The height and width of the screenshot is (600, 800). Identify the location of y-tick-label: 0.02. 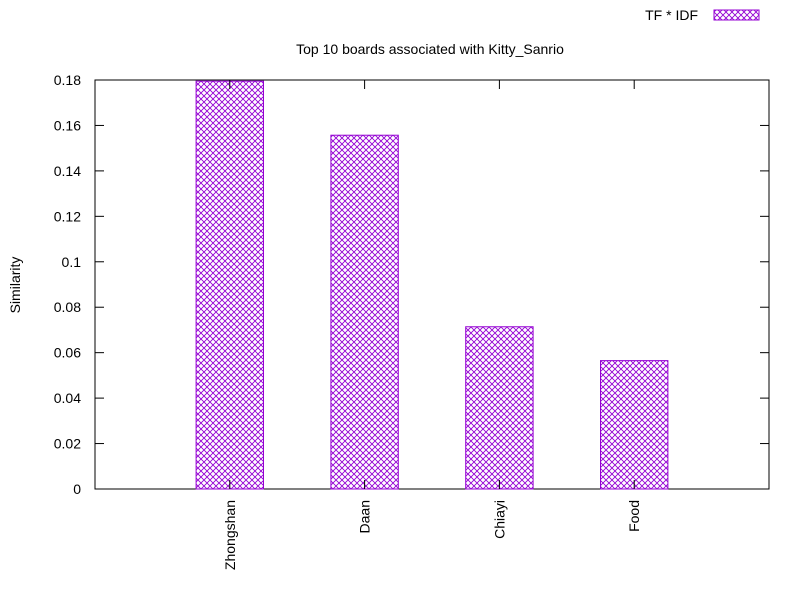
(67, 444).